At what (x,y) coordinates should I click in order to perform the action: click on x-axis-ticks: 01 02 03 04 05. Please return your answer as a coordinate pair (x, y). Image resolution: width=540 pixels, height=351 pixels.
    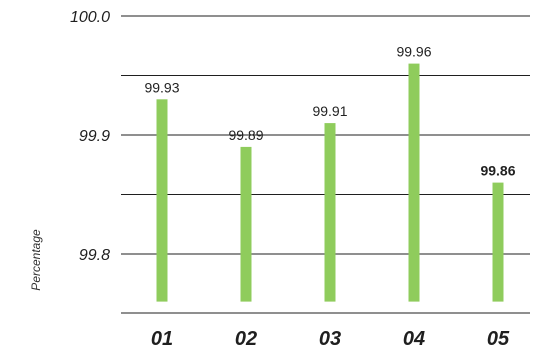
    Looking at the image, I should click on (330, 339).